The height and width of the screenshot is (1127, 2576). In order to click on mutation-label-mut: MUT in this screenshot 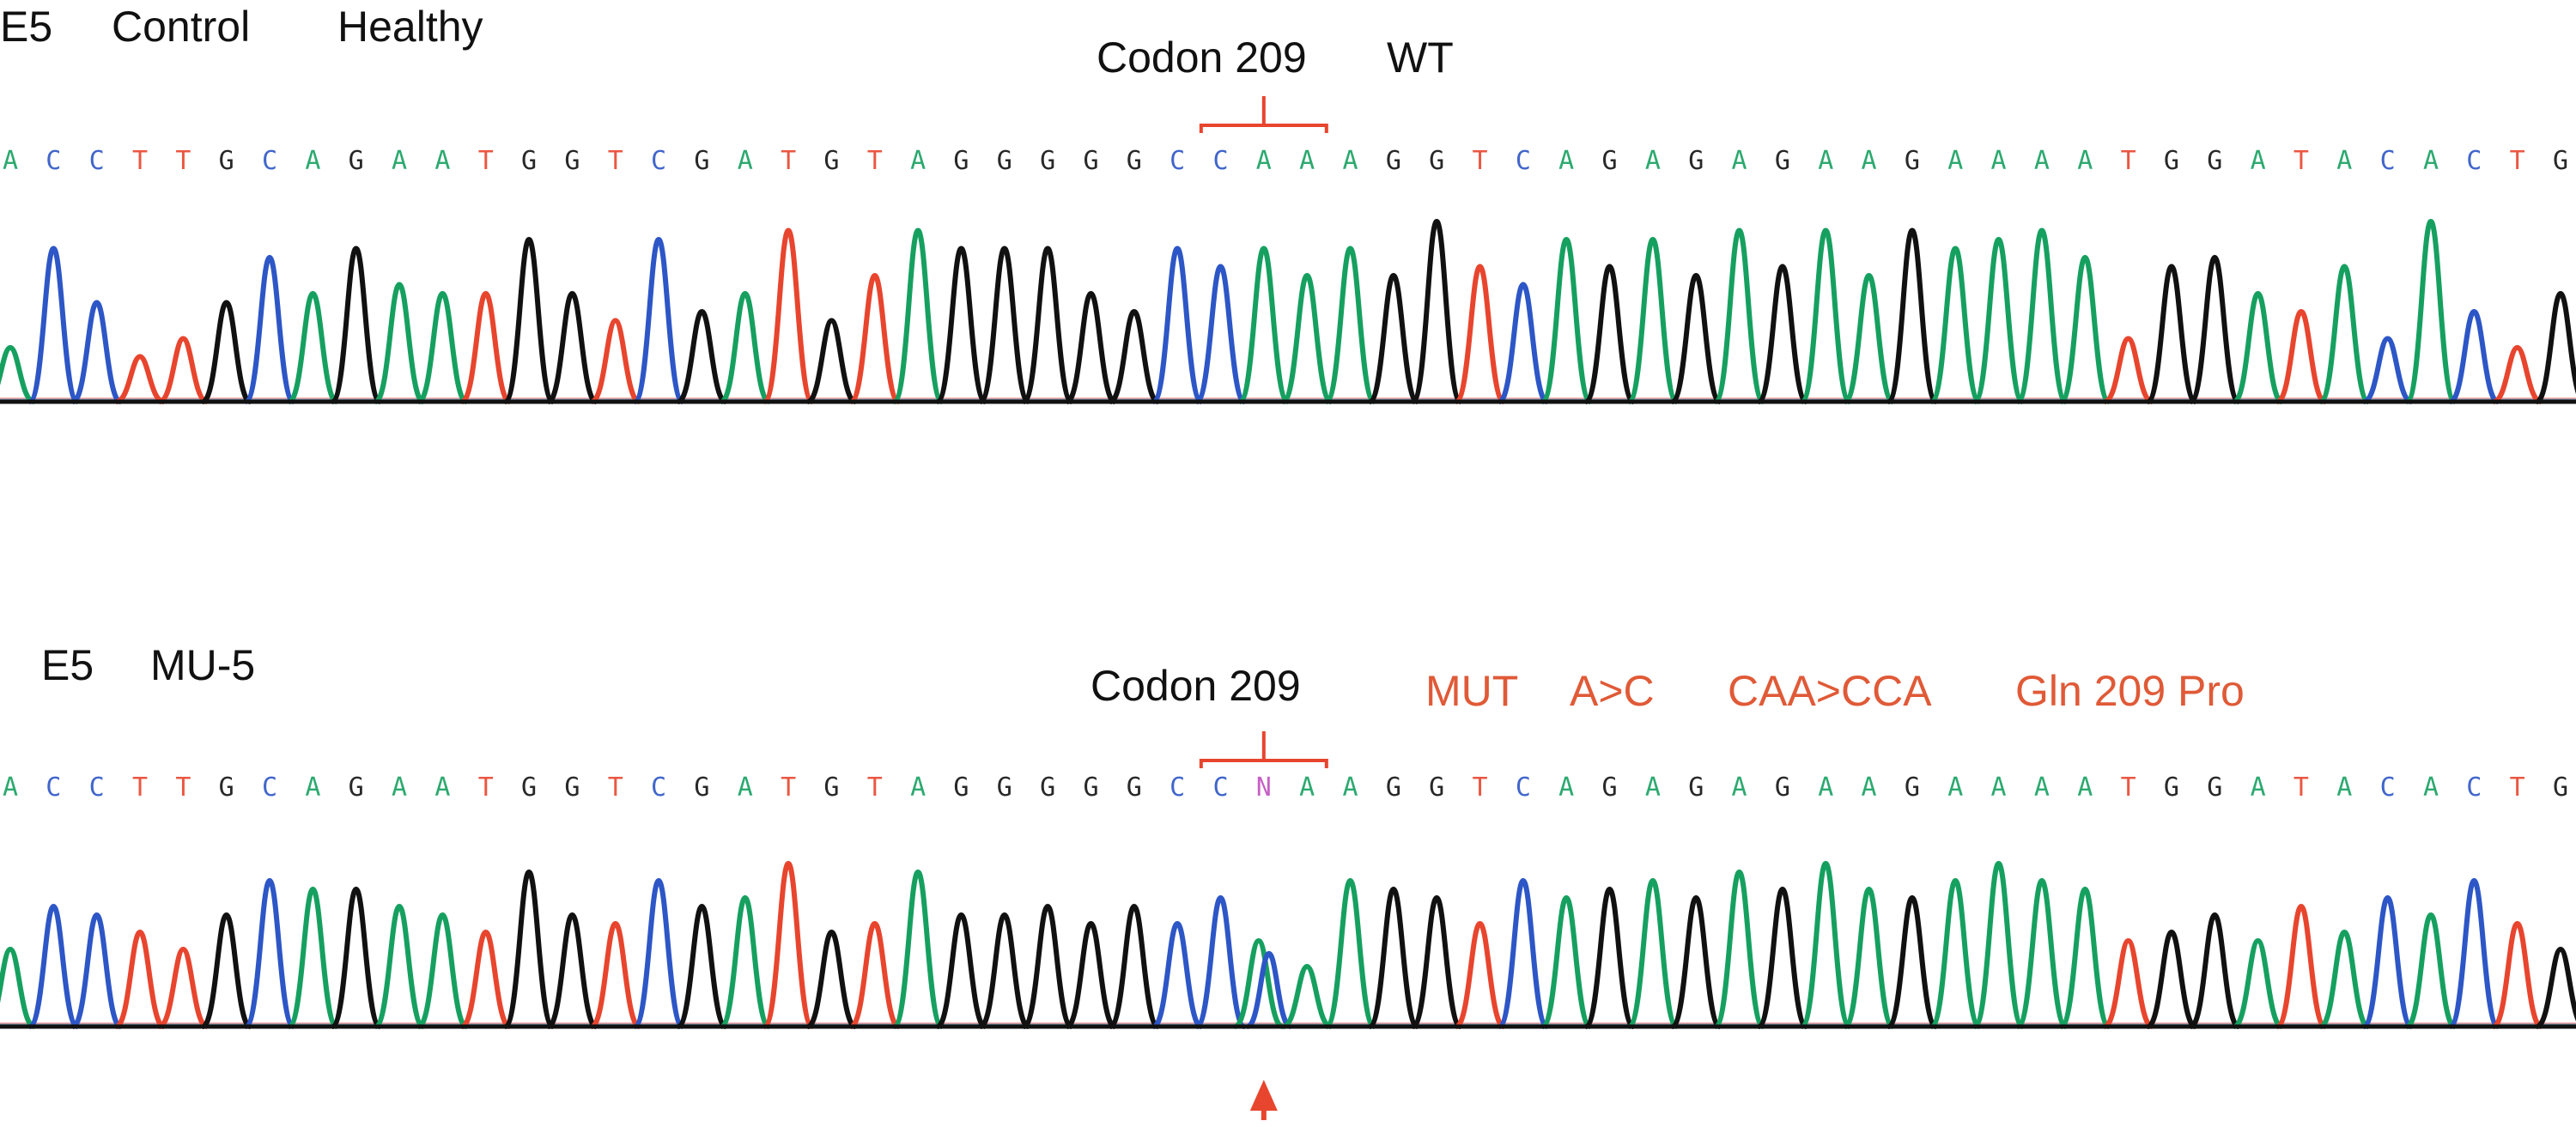, I will do `click(1472, 691)`.